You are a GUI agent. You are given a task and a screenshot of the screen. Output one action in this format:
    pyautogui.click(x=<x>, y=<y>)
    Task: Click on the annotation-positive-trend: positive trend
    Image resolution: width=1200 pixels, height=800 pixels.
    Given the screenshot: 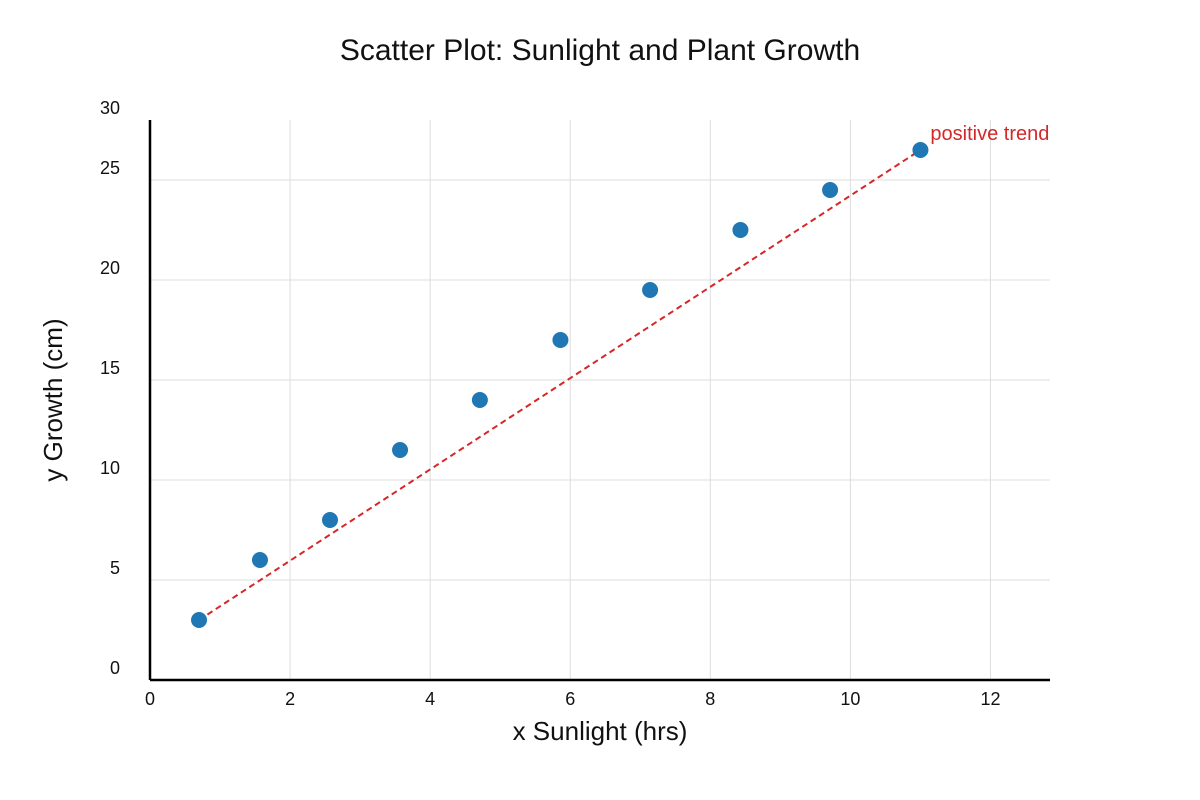 What is the action you would take?
    pyautogui.click(x=989, y=134)
    